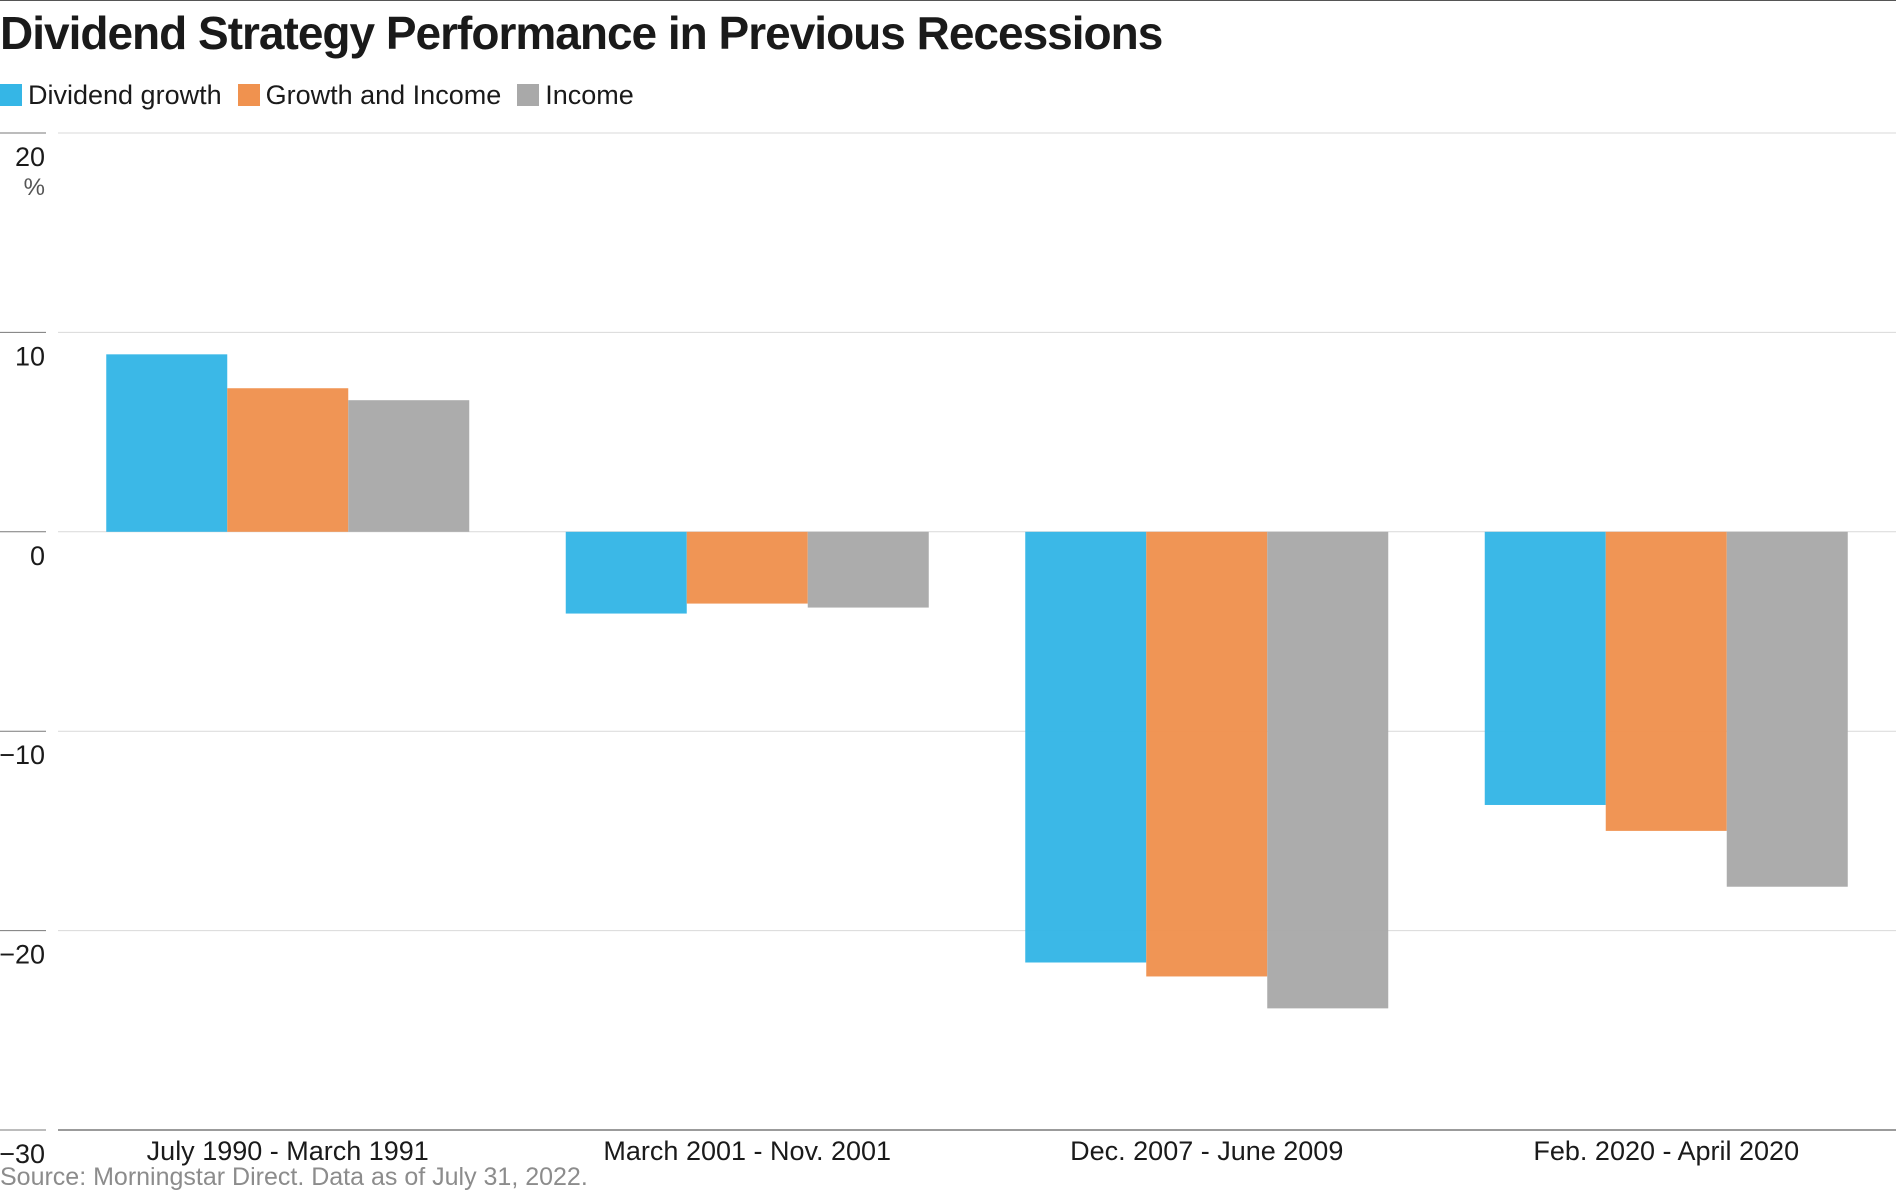  I want to click on legend-item: Income, so click(575, 95).